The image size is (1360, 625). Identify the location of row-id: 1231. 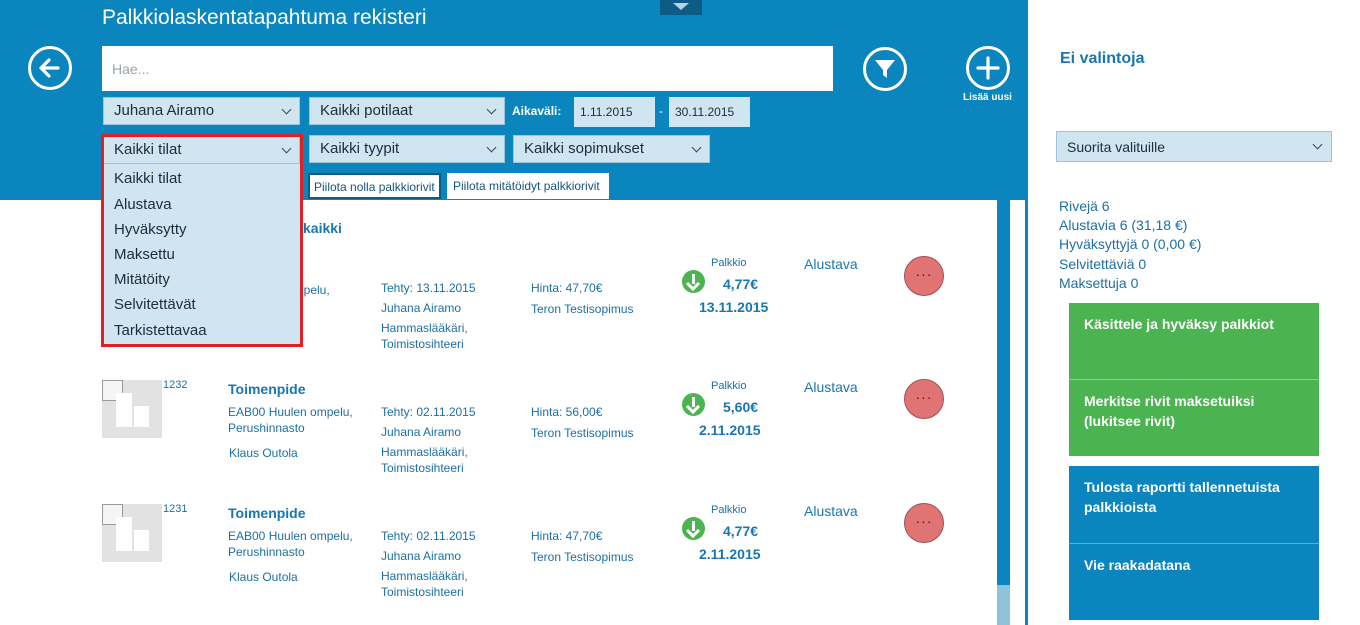
(175, 509).